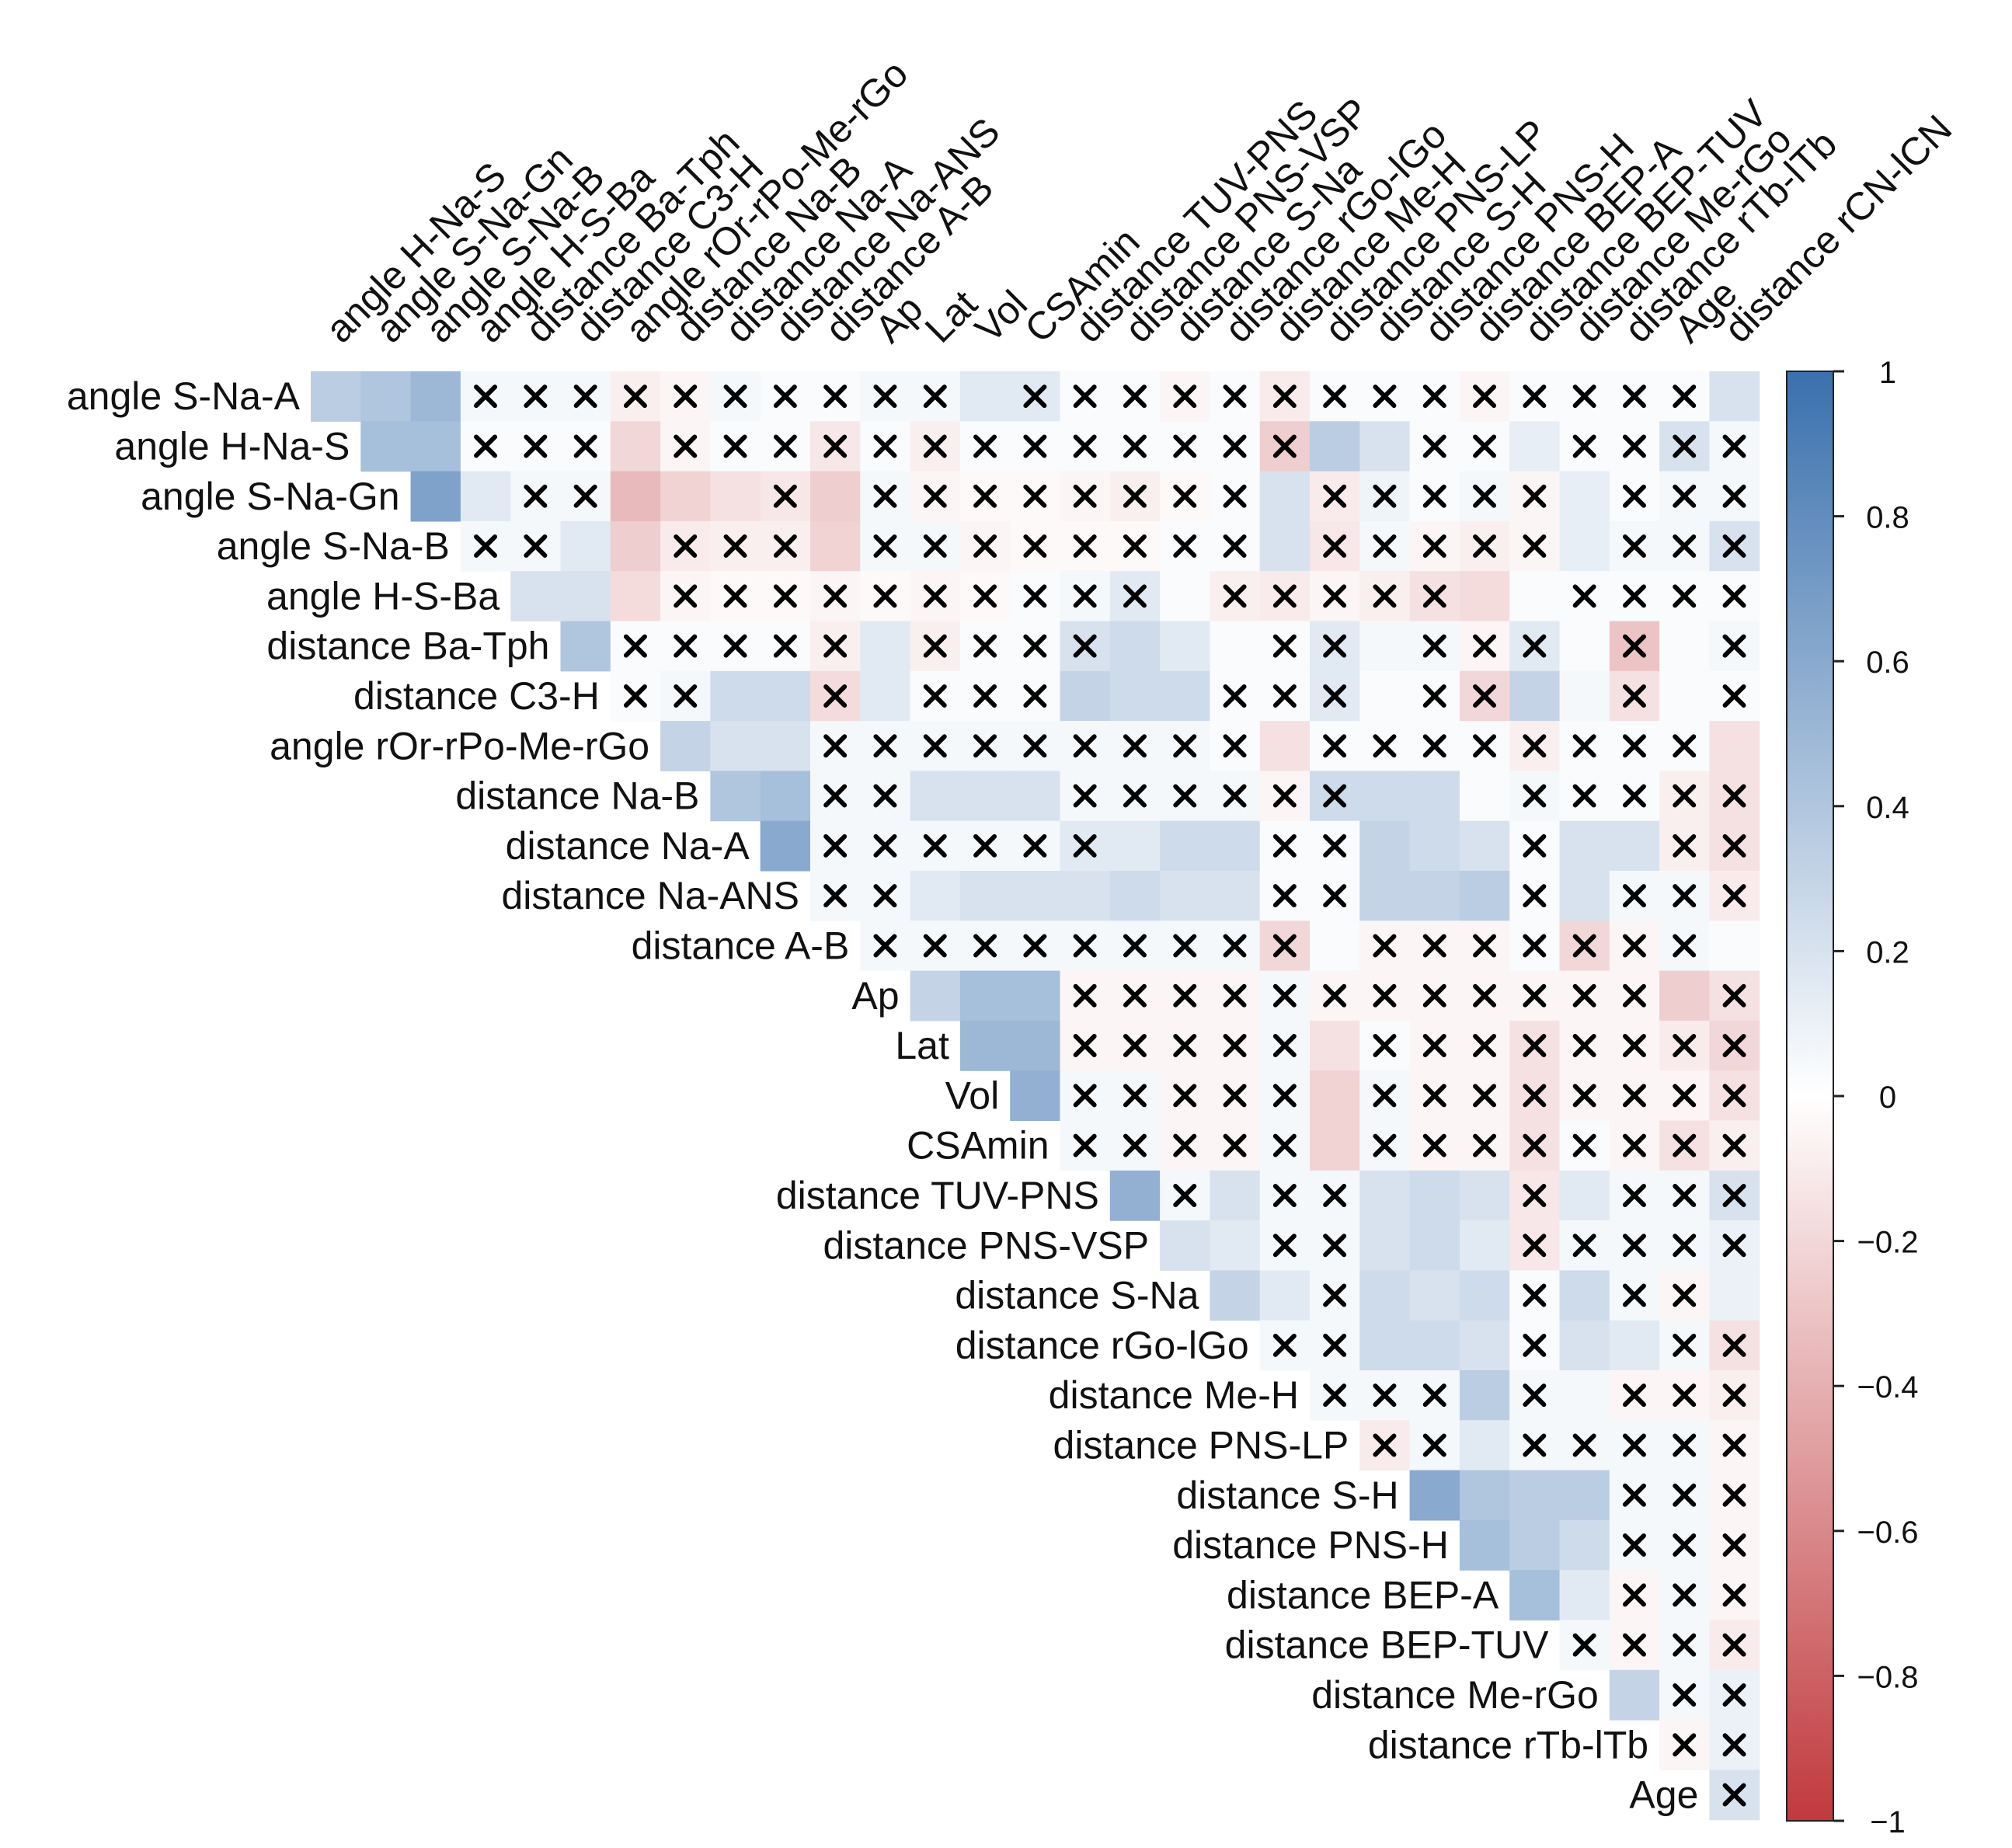 The height and width of the screenshot is (1848, 2012). What do you see at coordinates (408, 647) in the screenshot?
I see `row-label: distance Ba-Tph` at bounding box center [408, 647].